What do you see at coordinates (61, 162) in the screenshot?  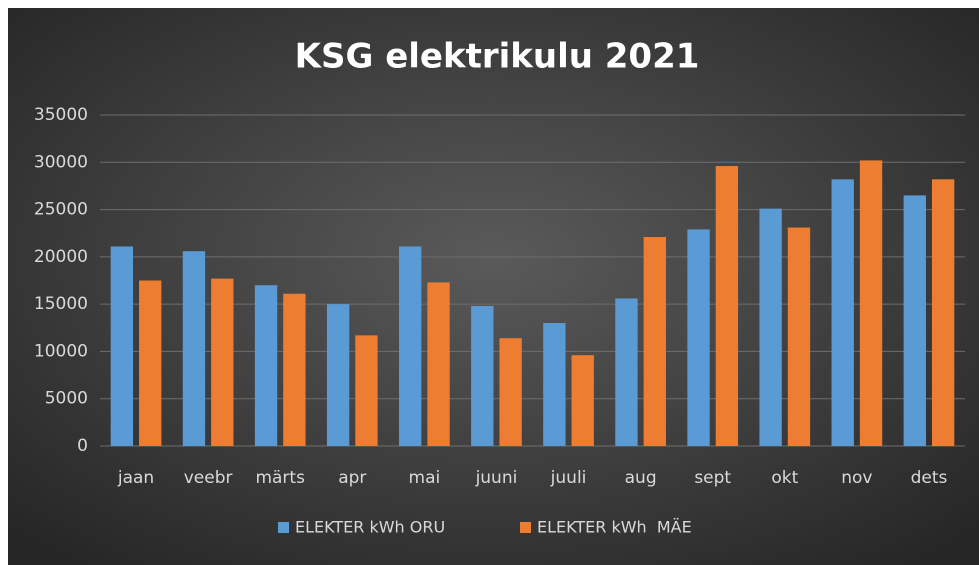 I see `y-tick-label: 30000` at bounding box center [61, 162].